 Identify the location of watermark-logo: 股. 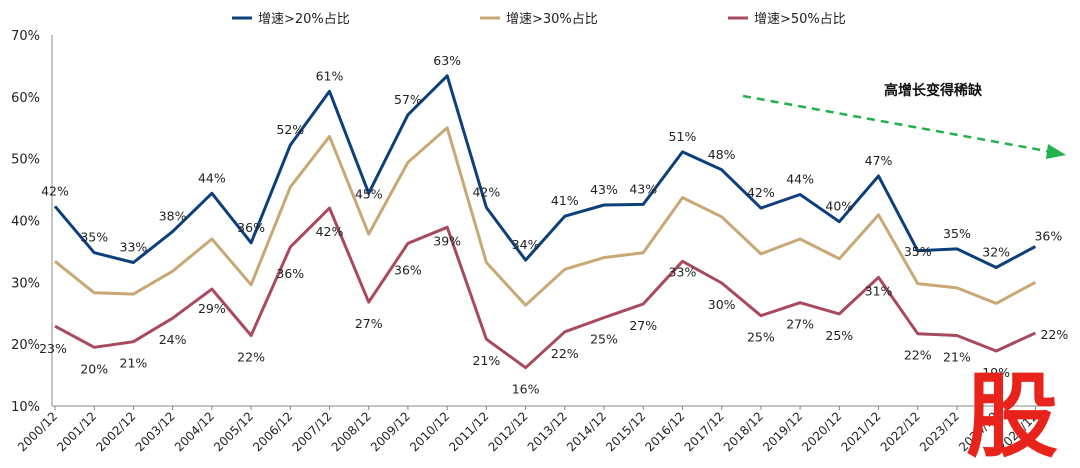
(1012, 415).